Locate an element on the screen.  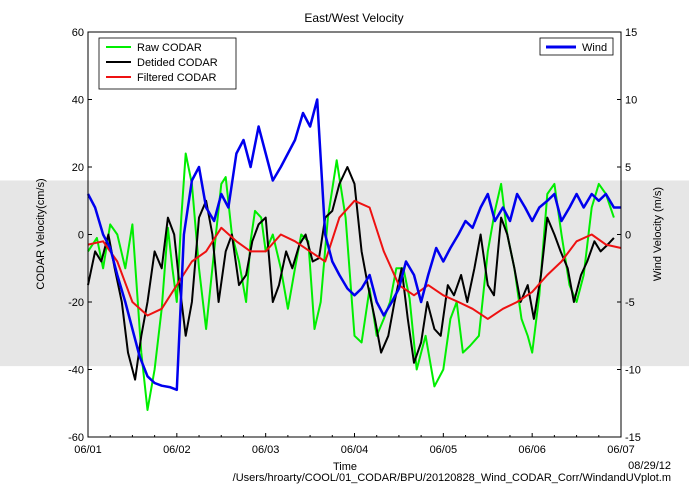
x-tick-label: 06/07 is located at coordinates (621, 450).